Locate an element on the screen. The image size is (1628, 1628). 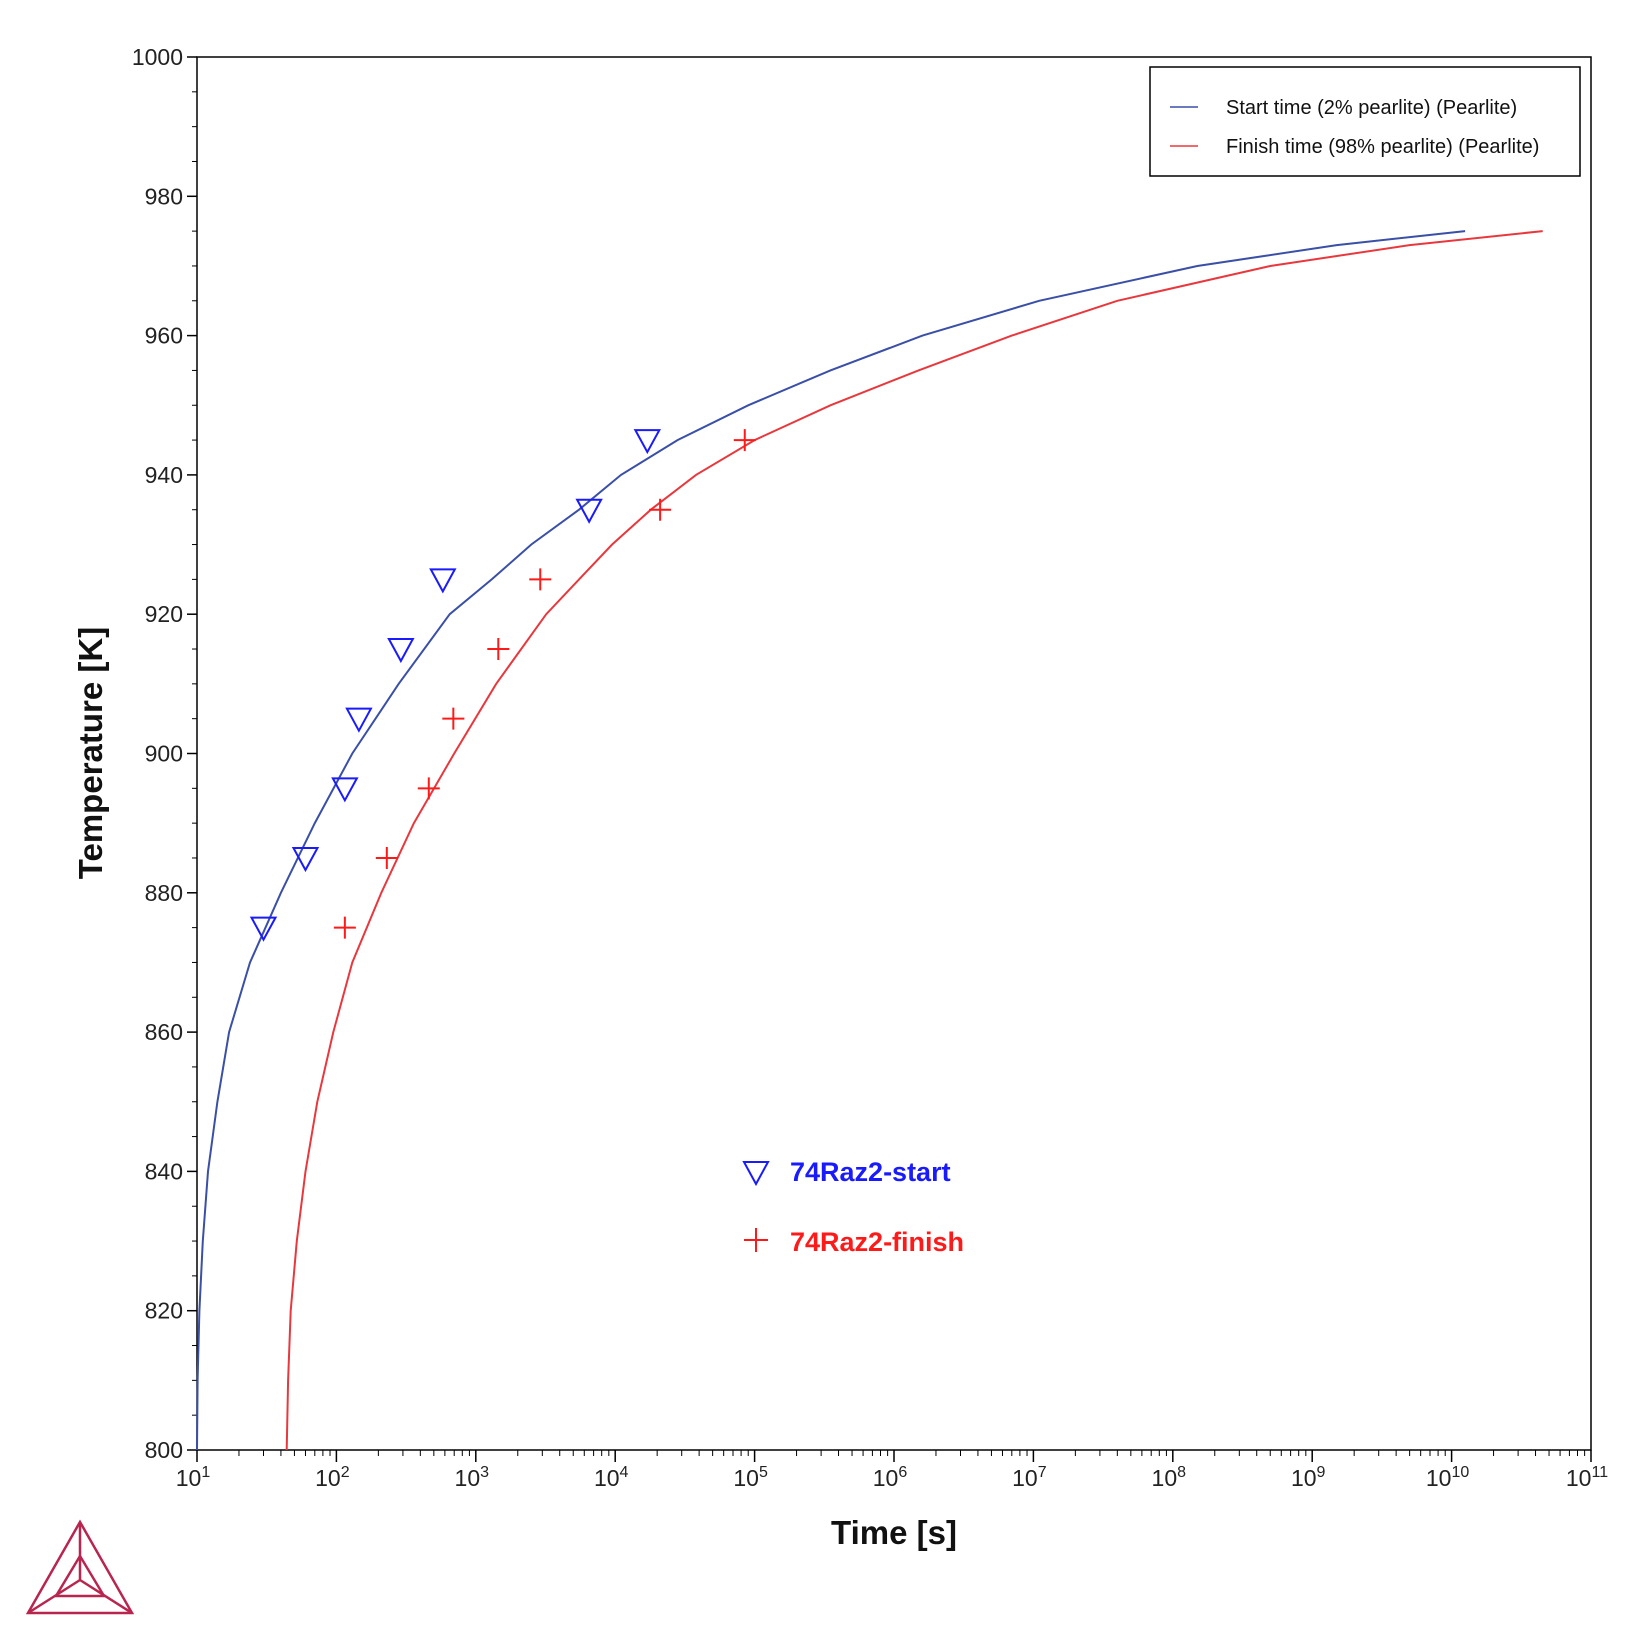
y-tick-label: 840 is located at coordinates (164, 1171).